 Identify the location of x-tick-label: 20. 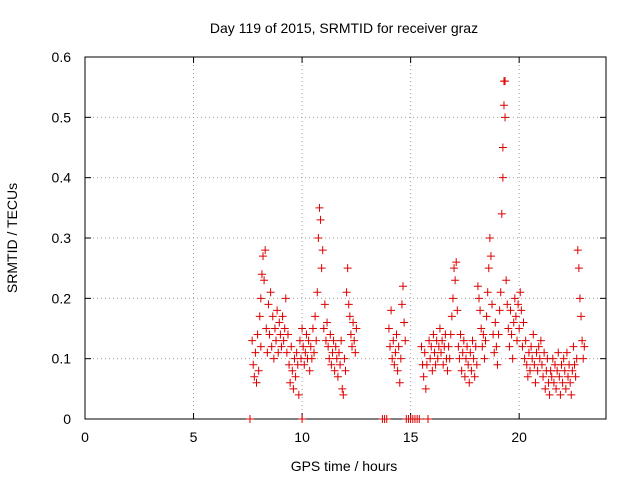
(519, 437).